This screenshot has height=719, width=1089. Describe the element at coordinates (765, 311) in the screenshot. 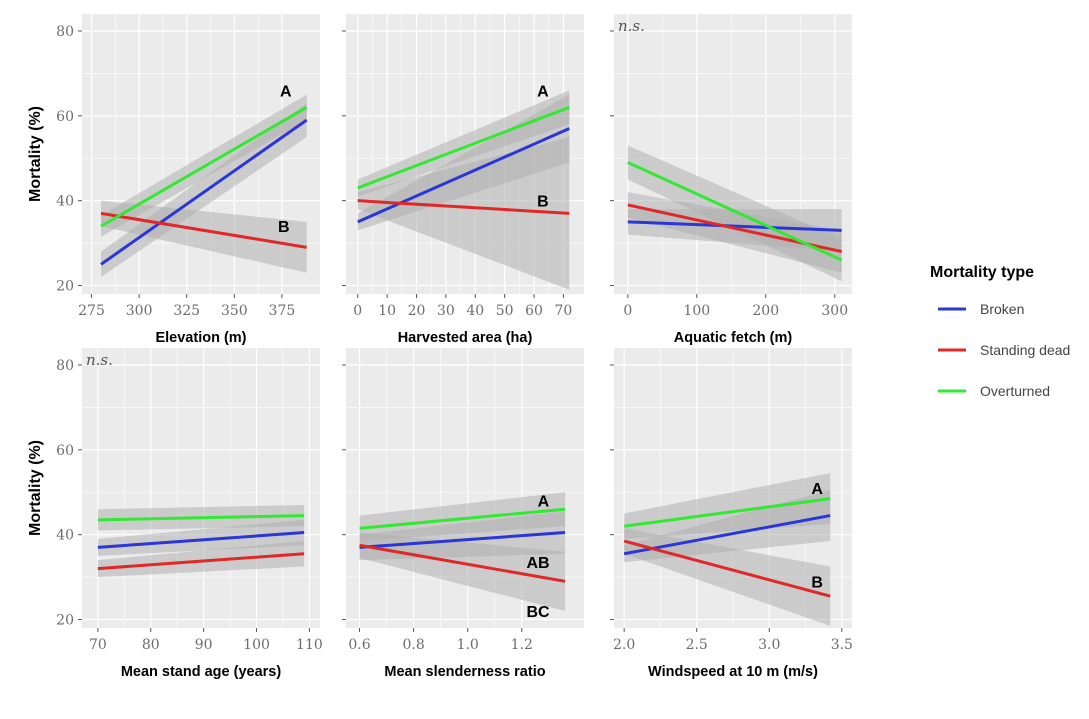

I see `x-tick-label: 200` at that location.